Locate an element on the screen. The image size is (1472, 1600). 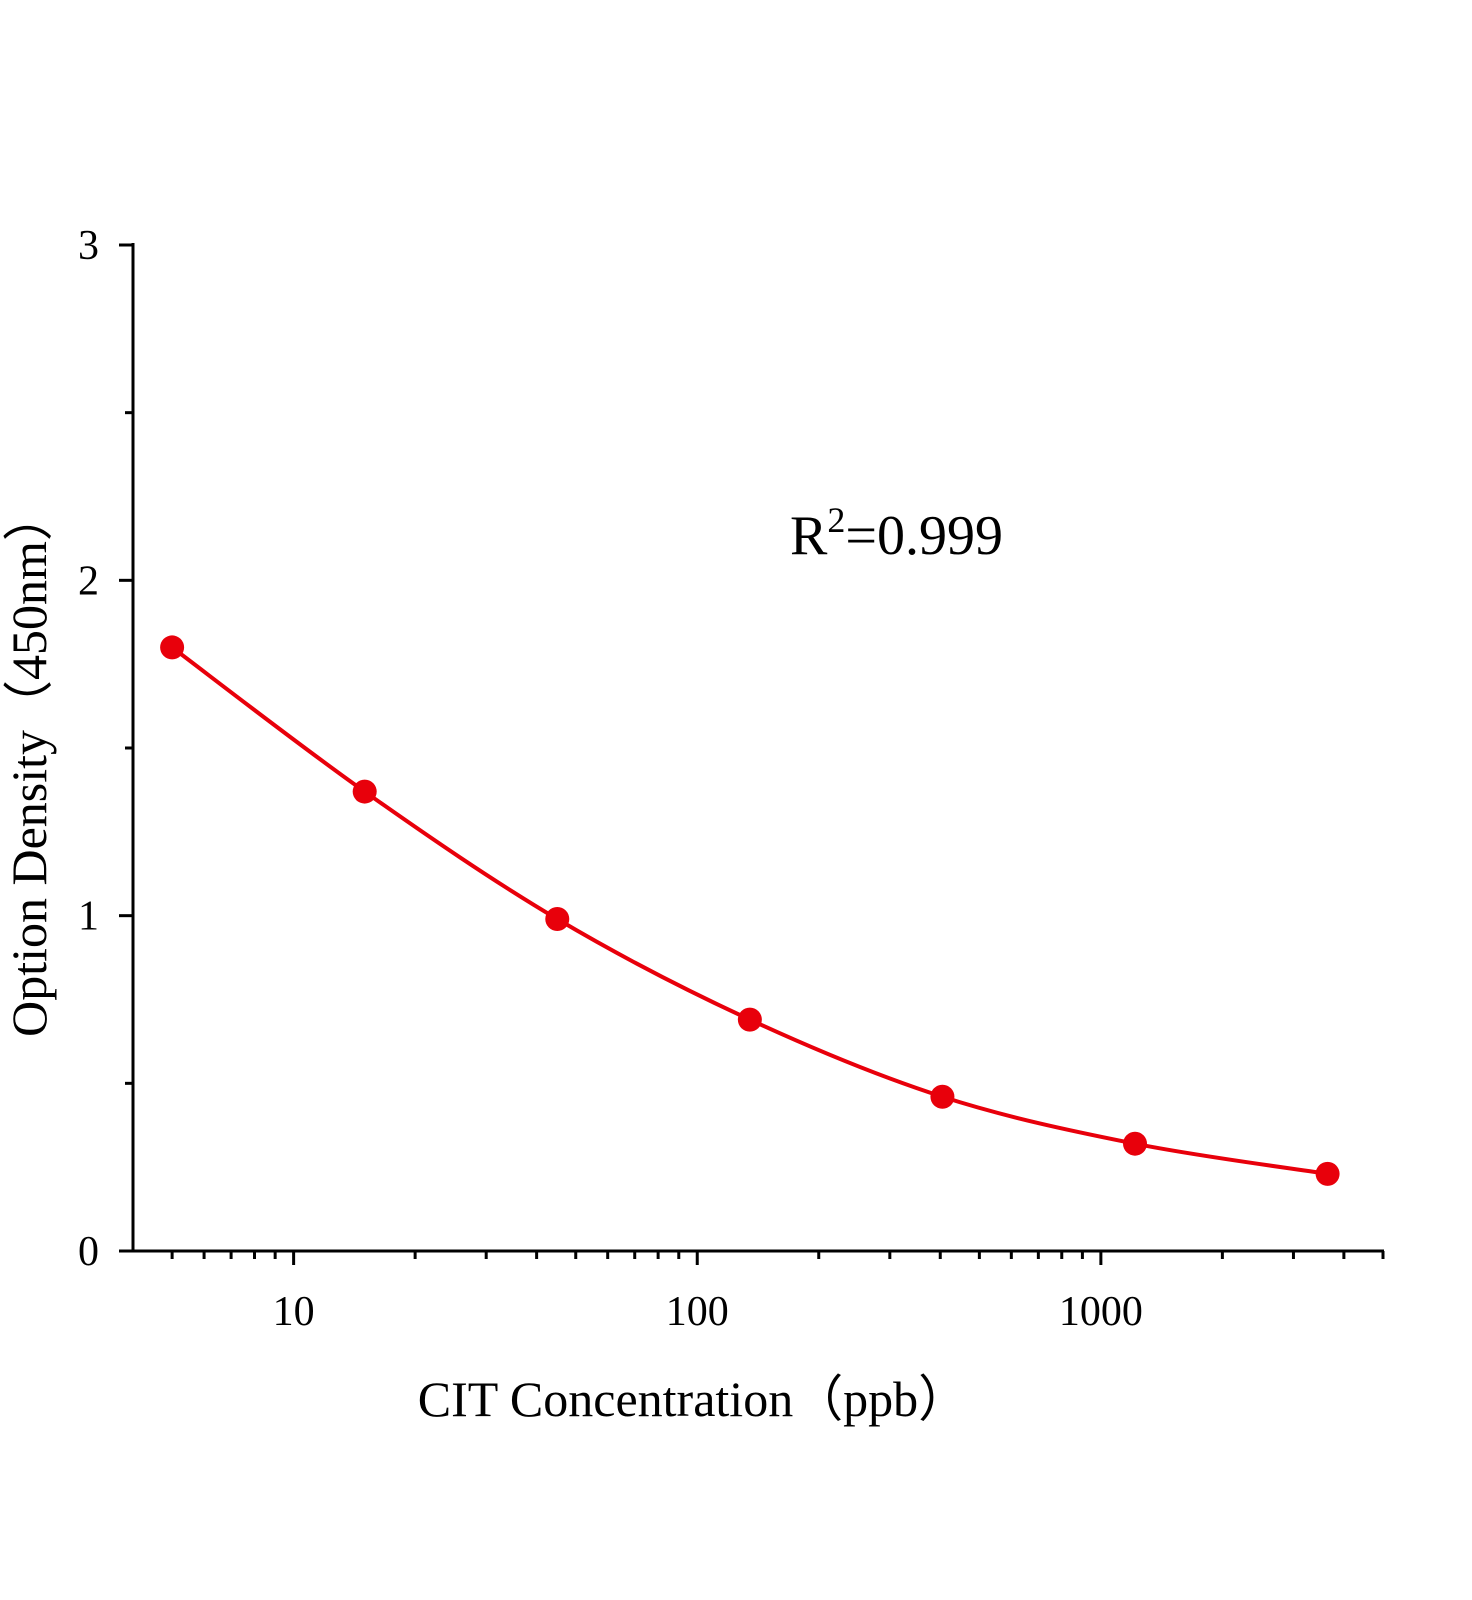
y-tick-label: 3 is located at coordinates (88, 246).